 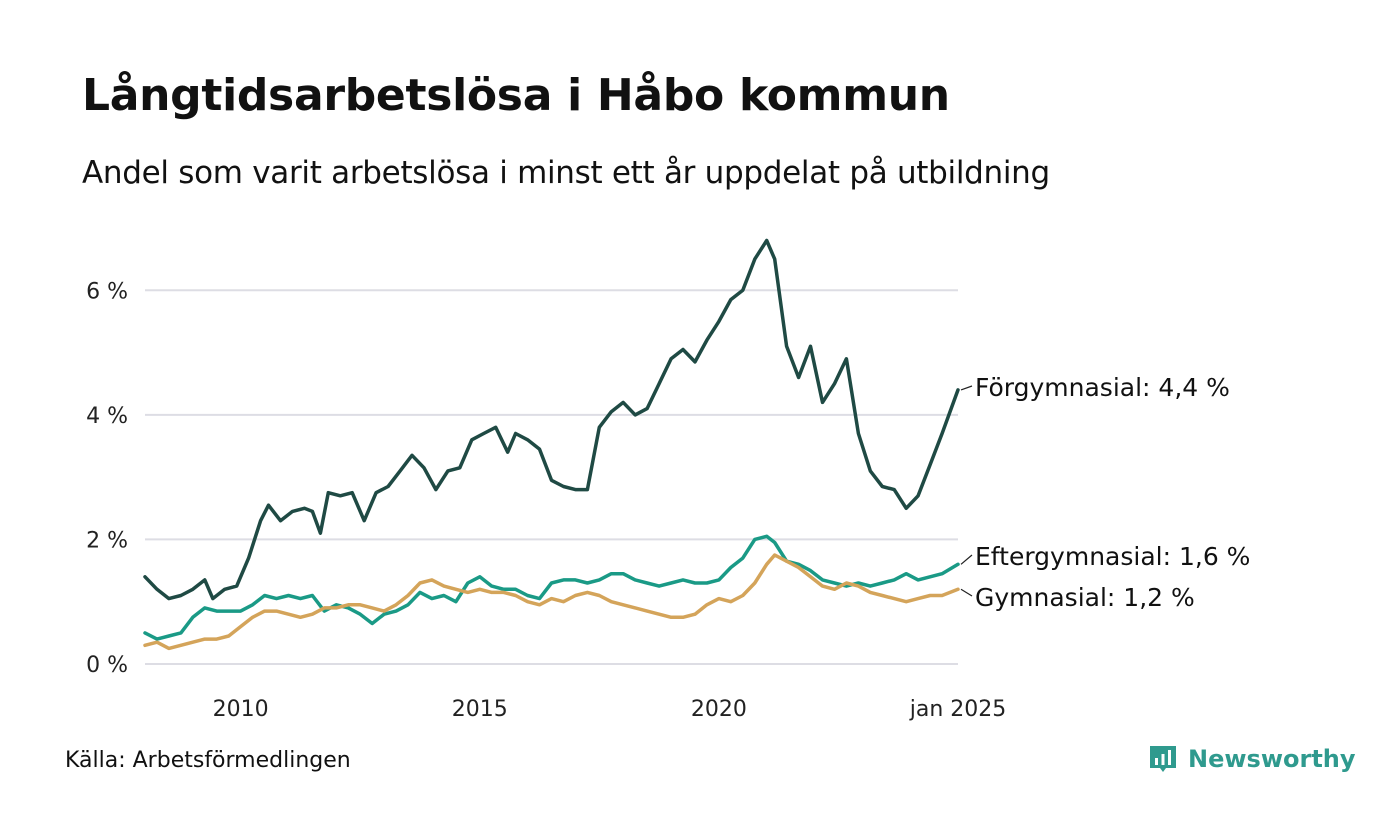 I want to click on series-end-label: Gymnasial: 1,2 %, so click(x=1085, y=597).